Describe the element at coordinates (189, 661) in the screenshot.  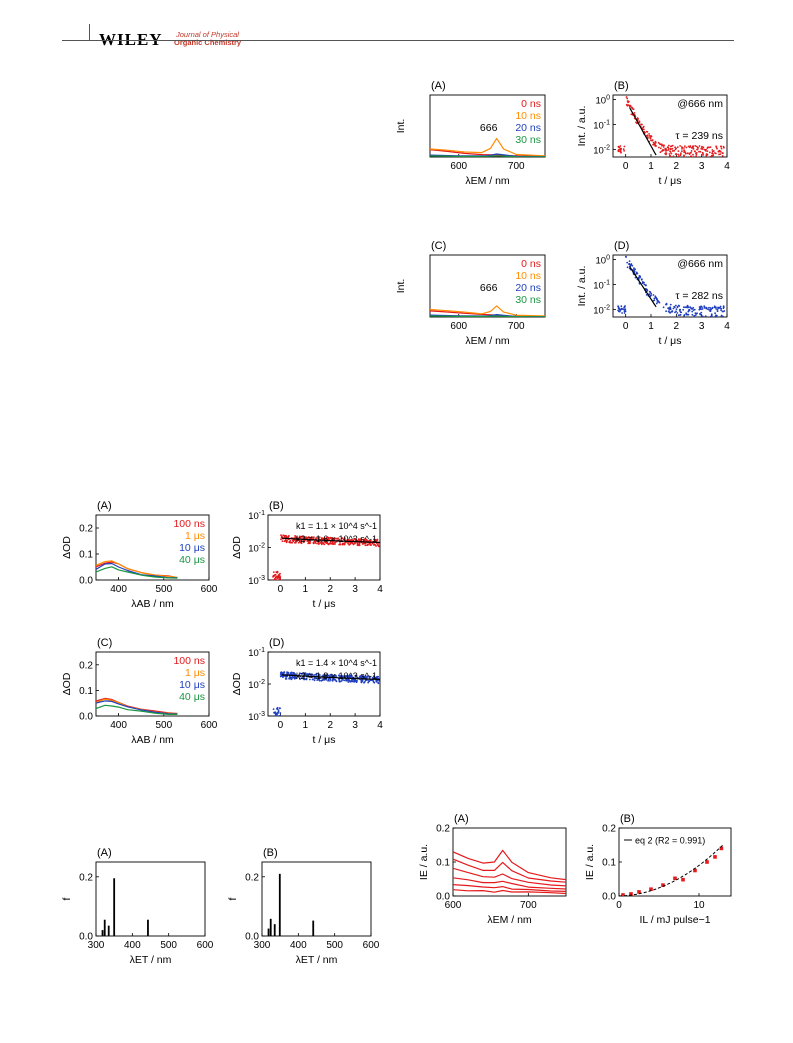
I see `legend-entry: 100 ns` at that location.